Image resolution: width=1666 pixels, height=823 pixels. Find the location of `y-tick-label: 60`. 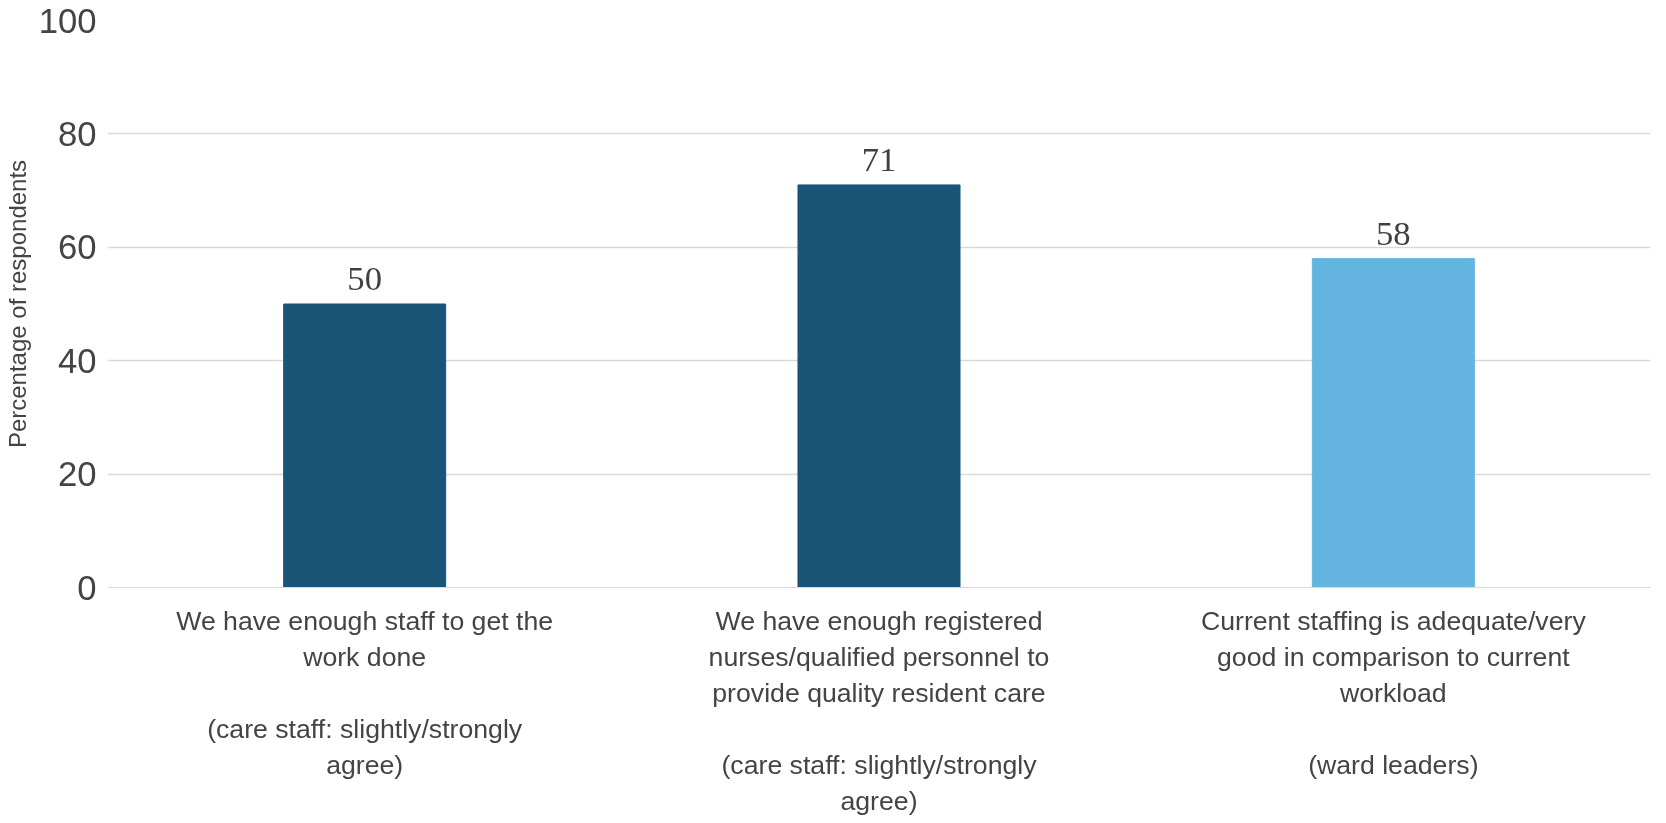

y-tick-label: 60 is located at coordinates (77, 247).